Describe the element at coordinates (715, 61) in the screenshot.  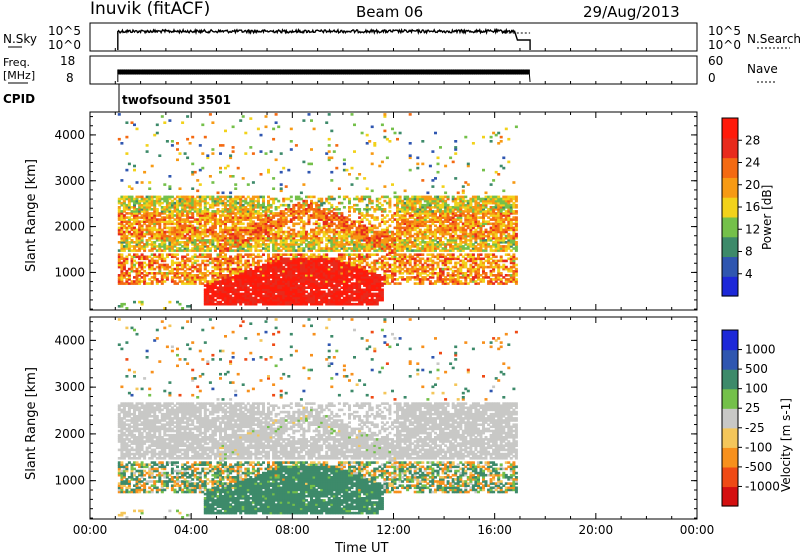
I see `freq-right-tick-top: 60` at that location.